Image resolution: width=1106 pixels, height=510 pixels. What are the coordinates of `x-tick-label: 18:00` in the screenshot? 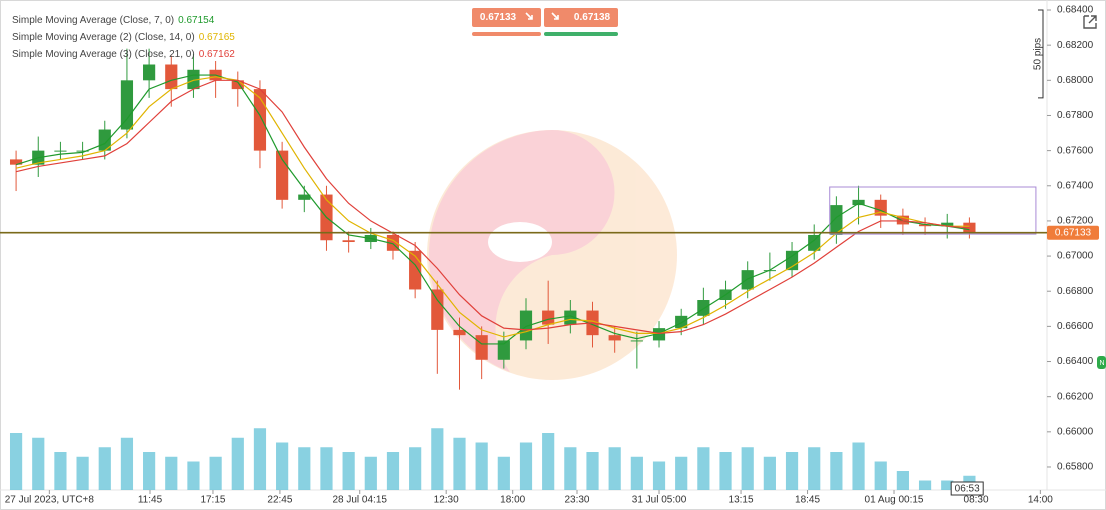 It's located at (512, 500).